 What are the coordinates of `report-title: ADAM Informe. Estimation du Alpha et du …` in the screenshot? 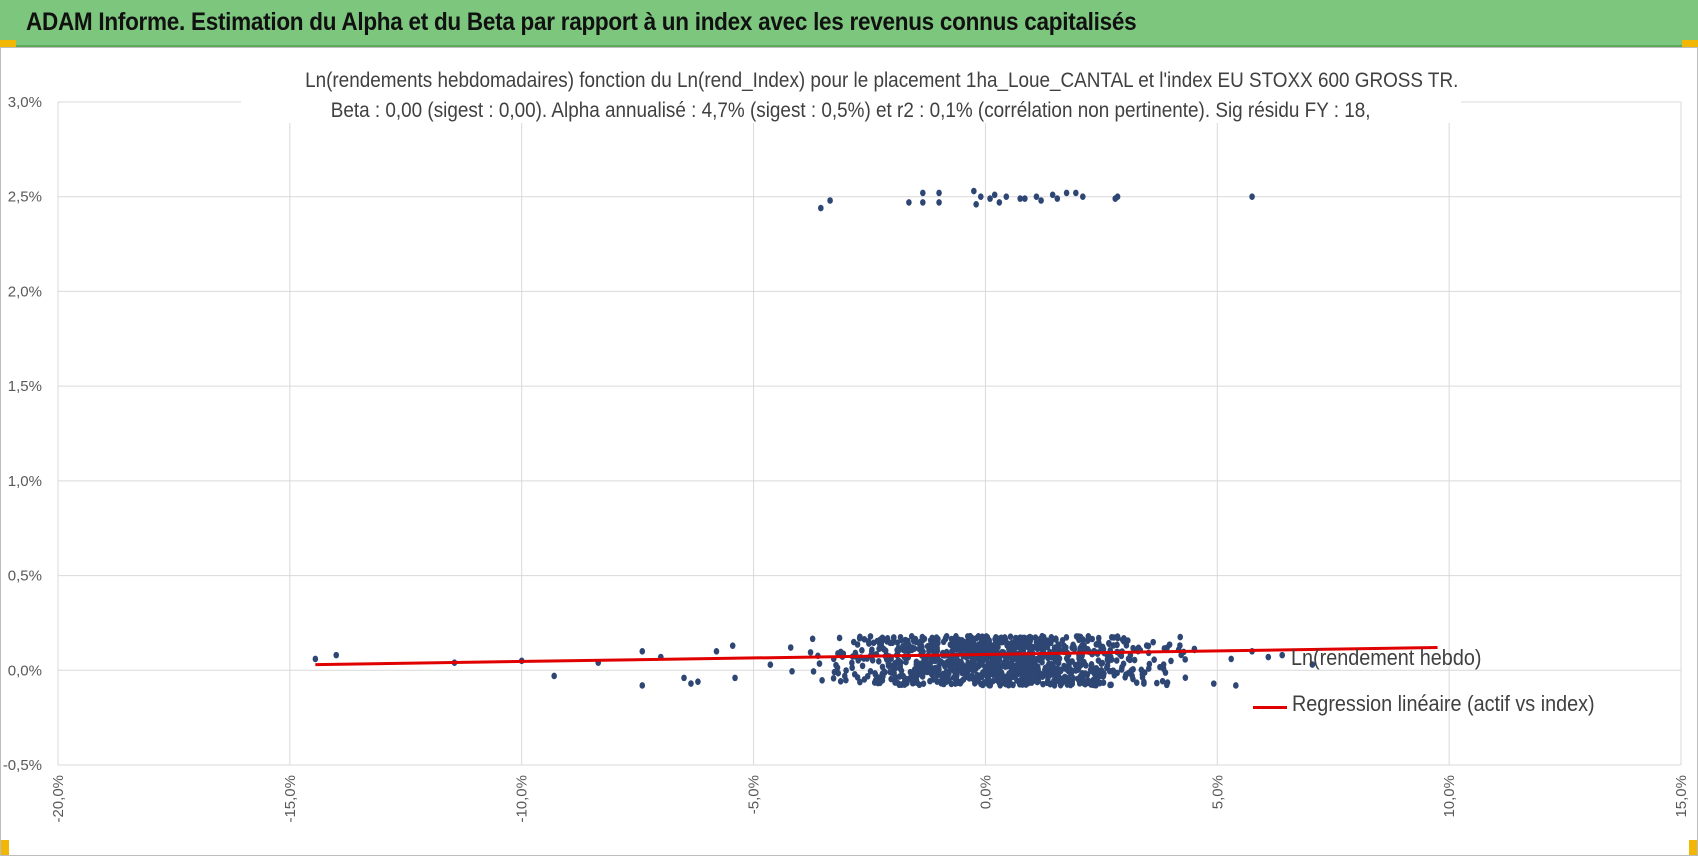 It's located at (581, 22).